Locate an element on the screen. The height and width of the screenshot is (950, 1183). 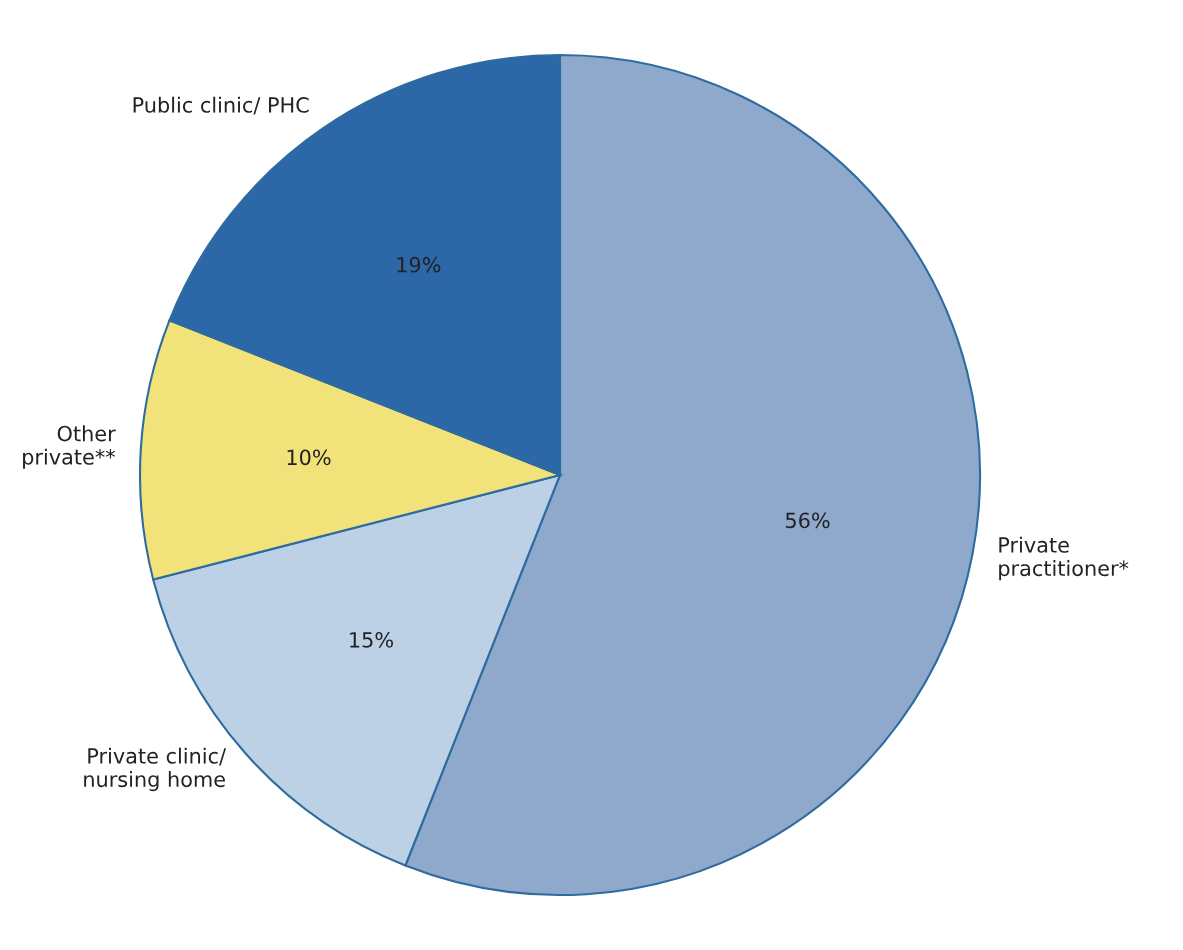
slice-label: Other private** is located at coordinates (69, 447).